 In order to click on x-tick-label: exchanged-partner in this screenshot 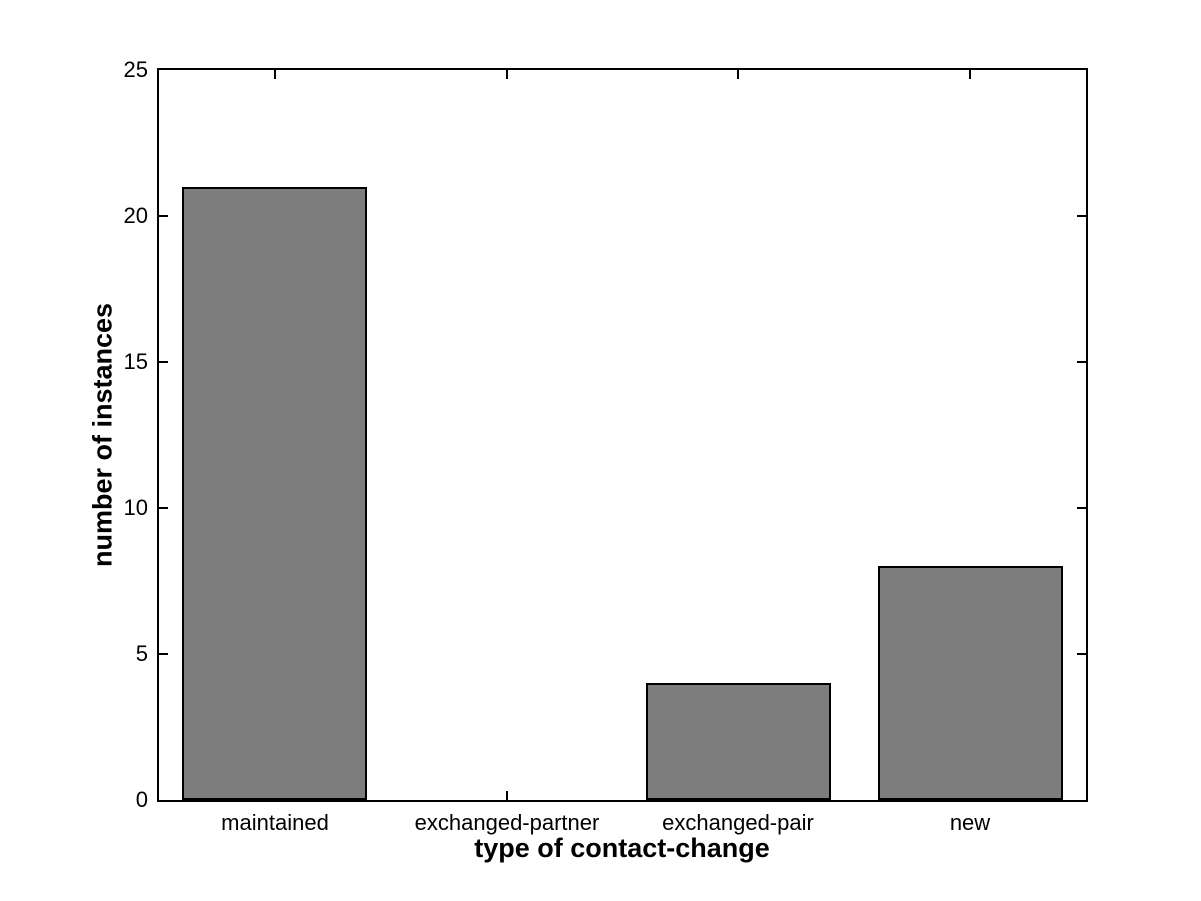, I will do `click(507, 822)`.